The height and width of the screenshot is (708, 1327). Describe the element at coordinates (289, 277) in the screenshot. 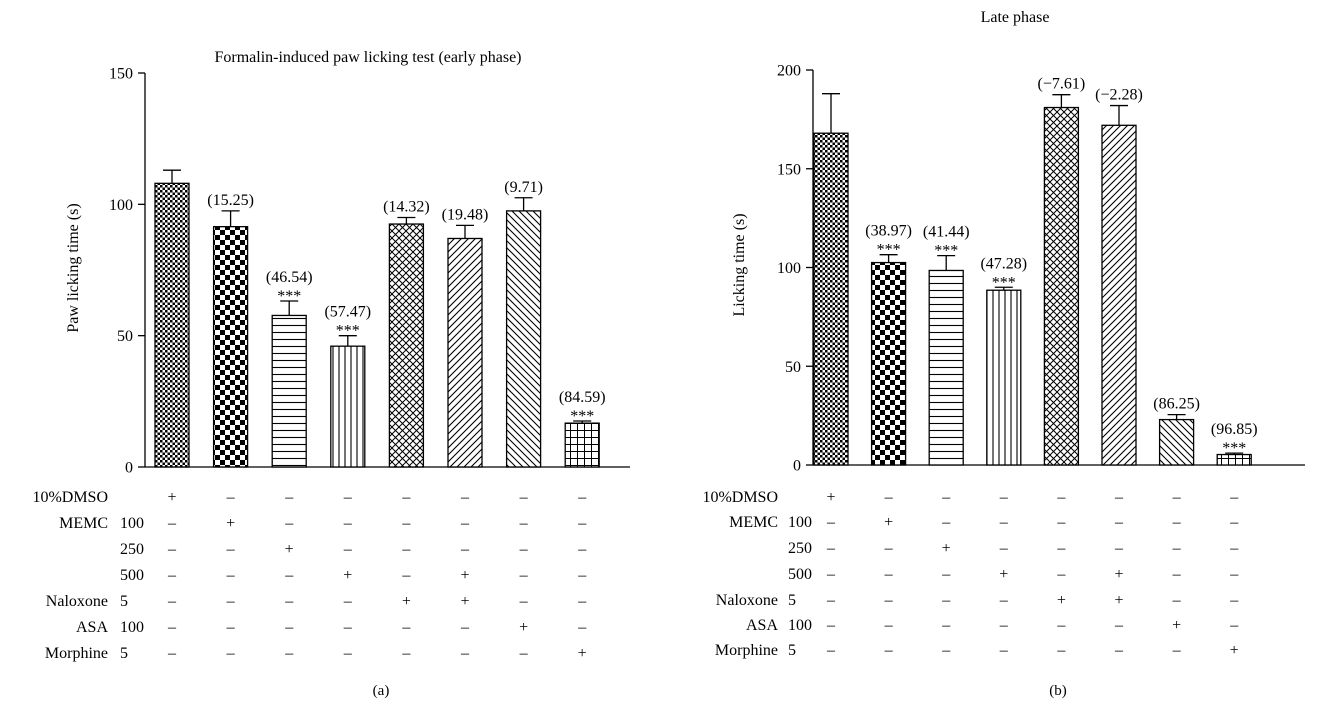

I see `panel-a-percent-label: (46.54)` at that location.